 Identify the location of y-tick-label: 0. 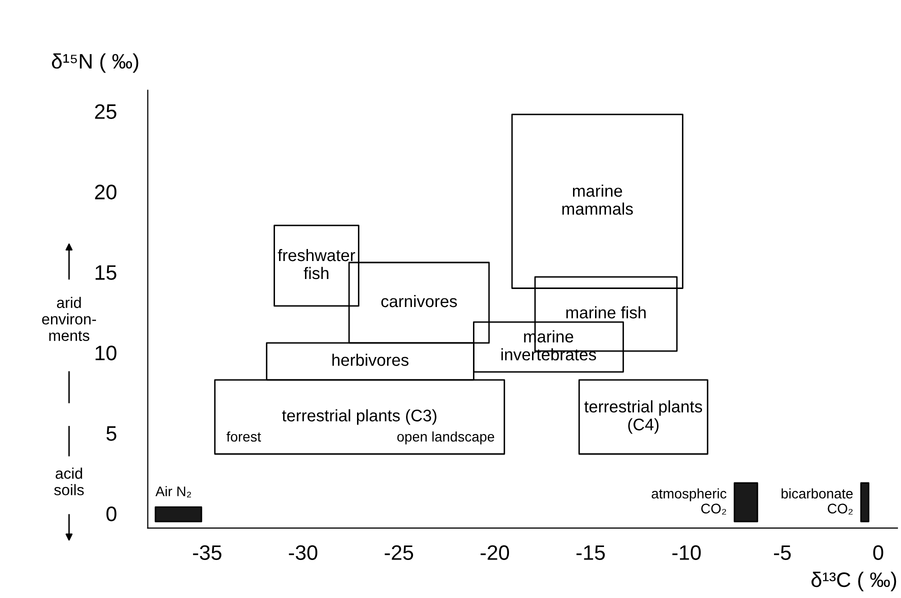
(111, 514).